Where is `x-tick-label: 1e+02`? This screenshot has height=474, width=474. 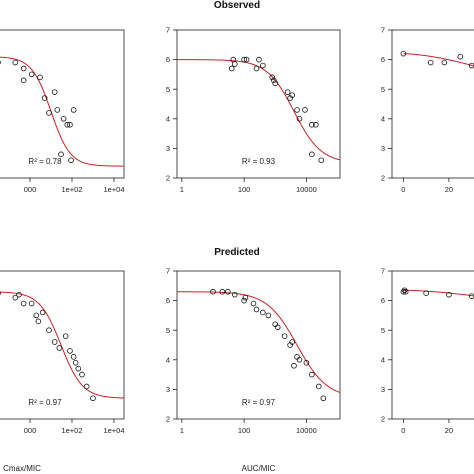
x-tick-label: 1e+02 is located at coordinates (71, 430).